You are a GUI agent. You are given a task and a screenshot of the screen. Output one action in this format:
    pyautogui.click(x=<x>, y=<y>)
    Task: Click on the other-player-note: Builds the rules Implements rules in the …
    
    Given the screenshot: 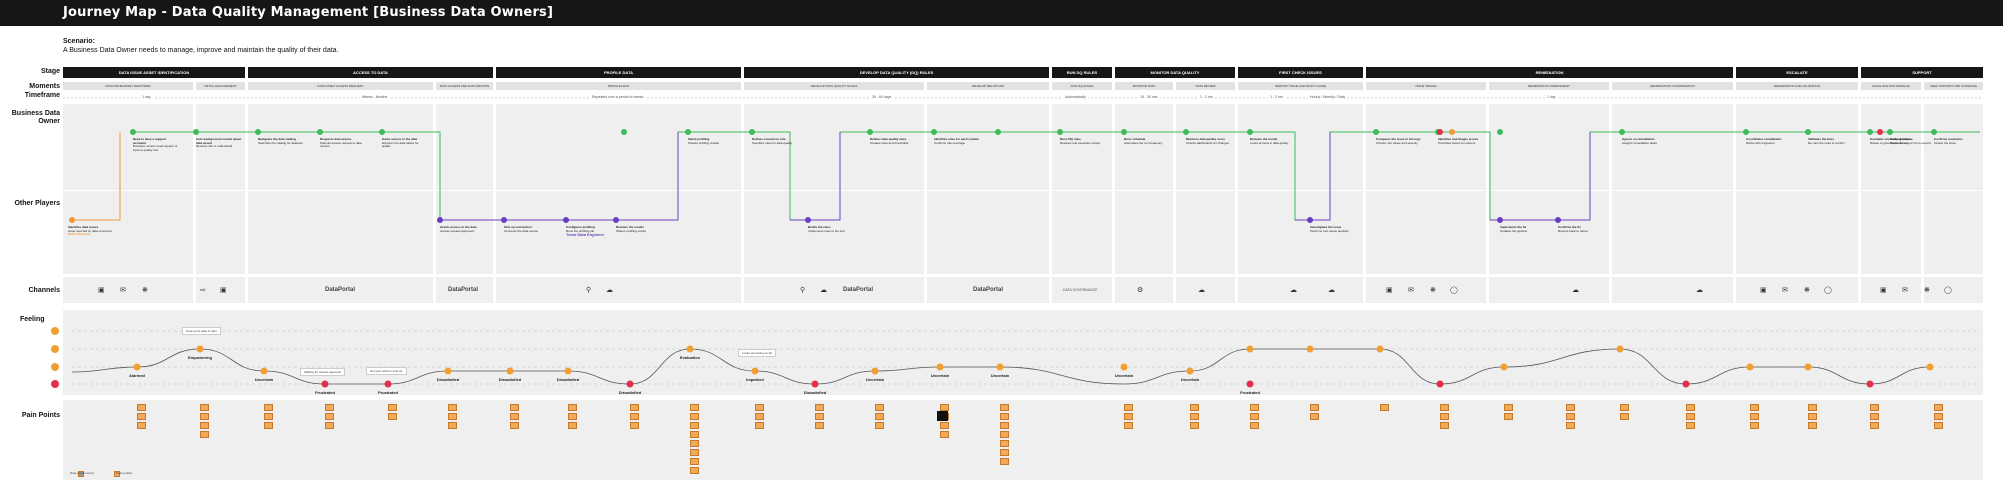 What is the action you would take?
    pyautogui.click(x=826, y=229)
    